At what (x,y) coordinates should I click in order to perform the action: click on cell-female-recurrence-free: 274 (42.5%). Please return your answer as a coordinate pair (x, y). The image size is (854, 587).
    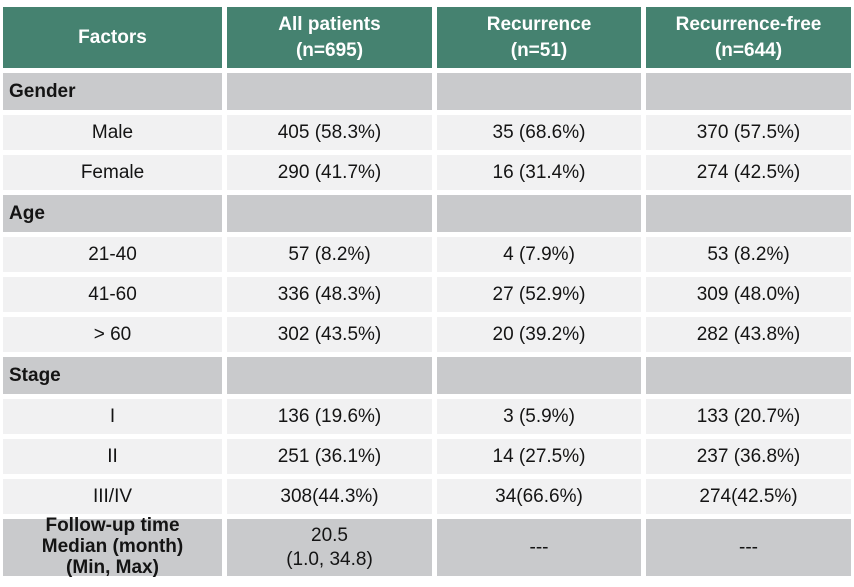
    Looking at the image, I should click on (748, 172).